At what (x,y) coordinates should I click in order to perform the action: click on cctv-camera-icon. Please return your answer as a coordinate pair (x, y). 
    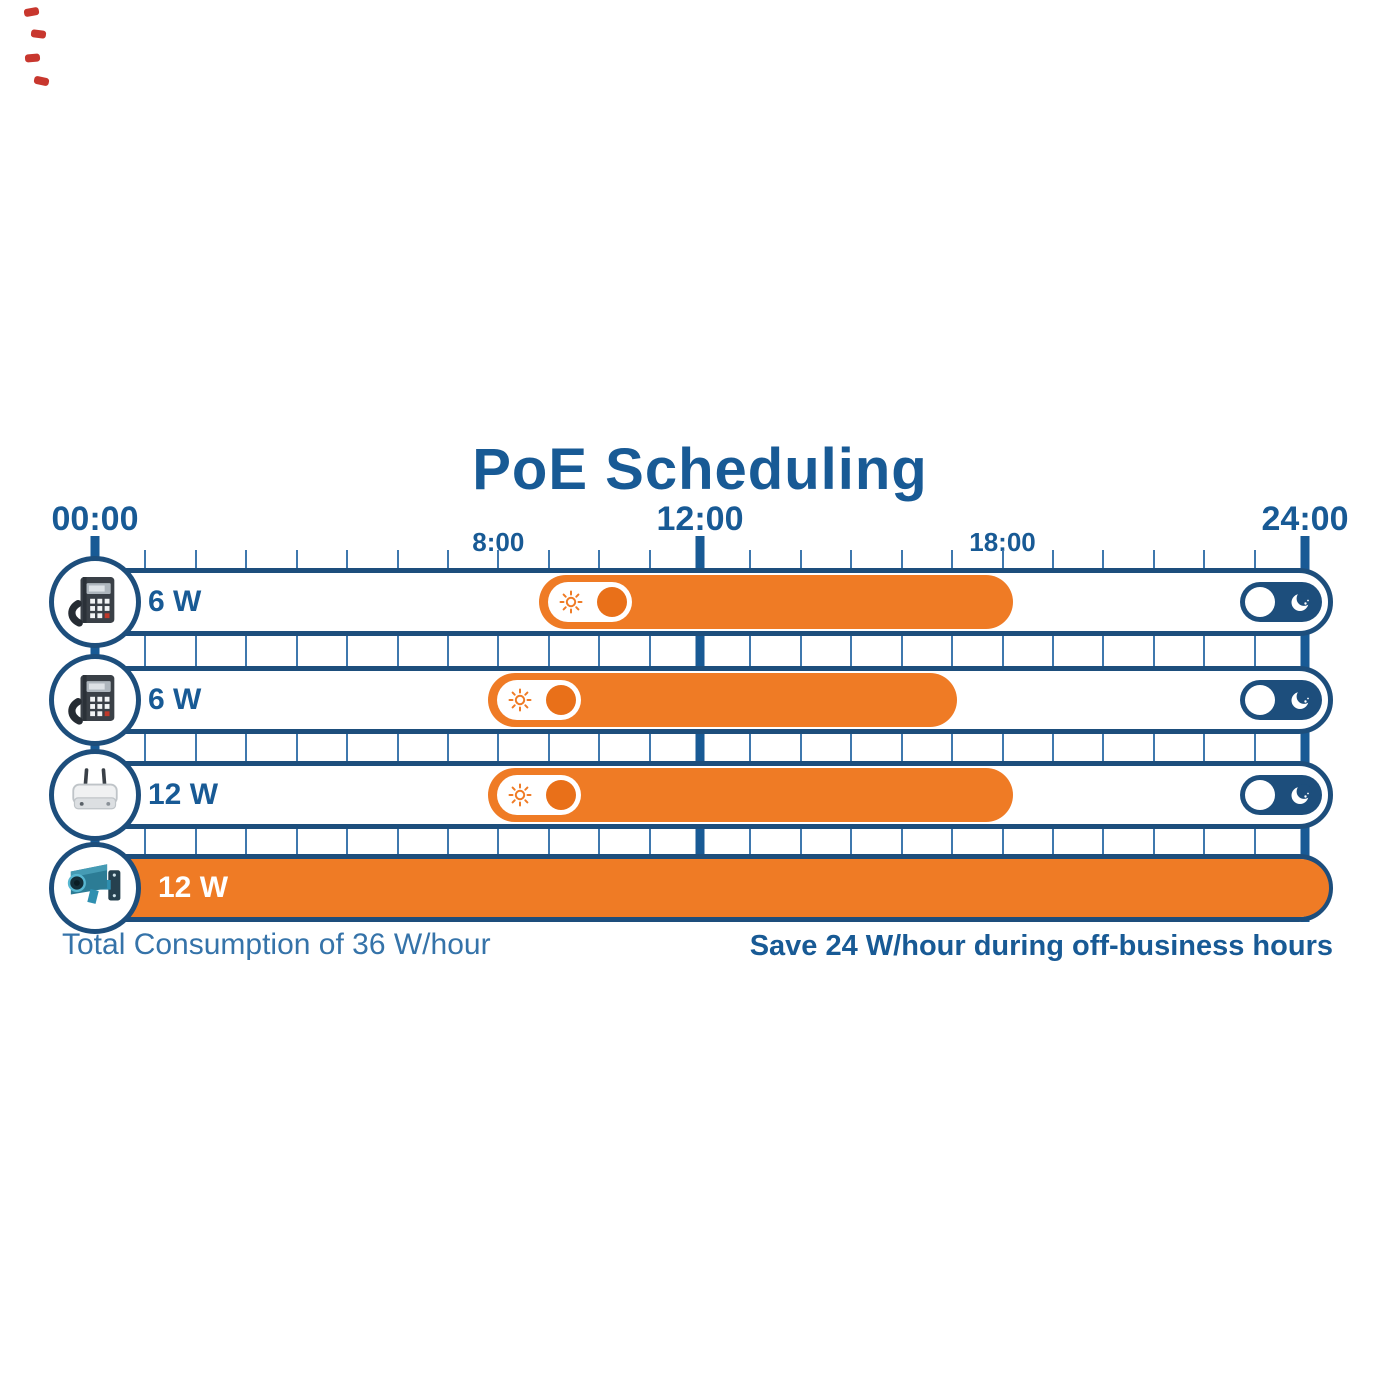
    Looking at the image, I should click on (95, 888).